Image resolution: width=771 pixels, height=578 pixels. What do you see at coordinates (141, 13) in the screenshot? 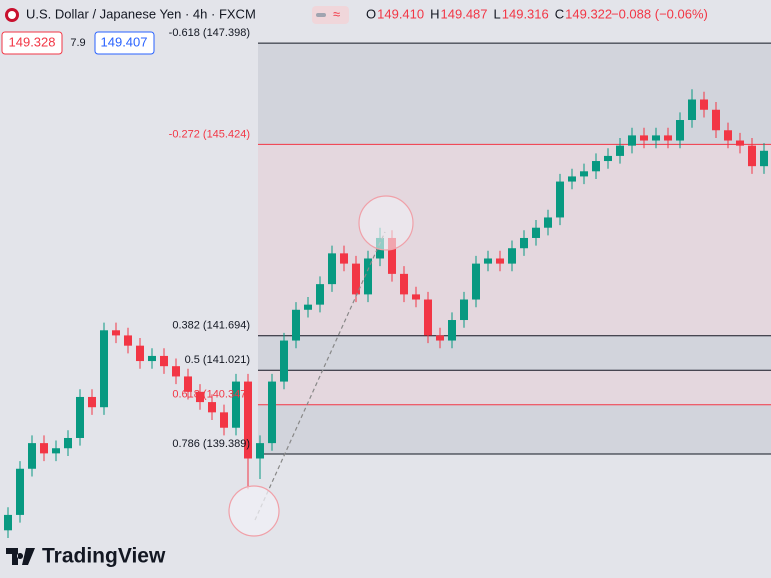
I see `symbol-title: U.S. Dollar / Japanese Yen · 4h · FXCM` at bounding box center [141, 13].